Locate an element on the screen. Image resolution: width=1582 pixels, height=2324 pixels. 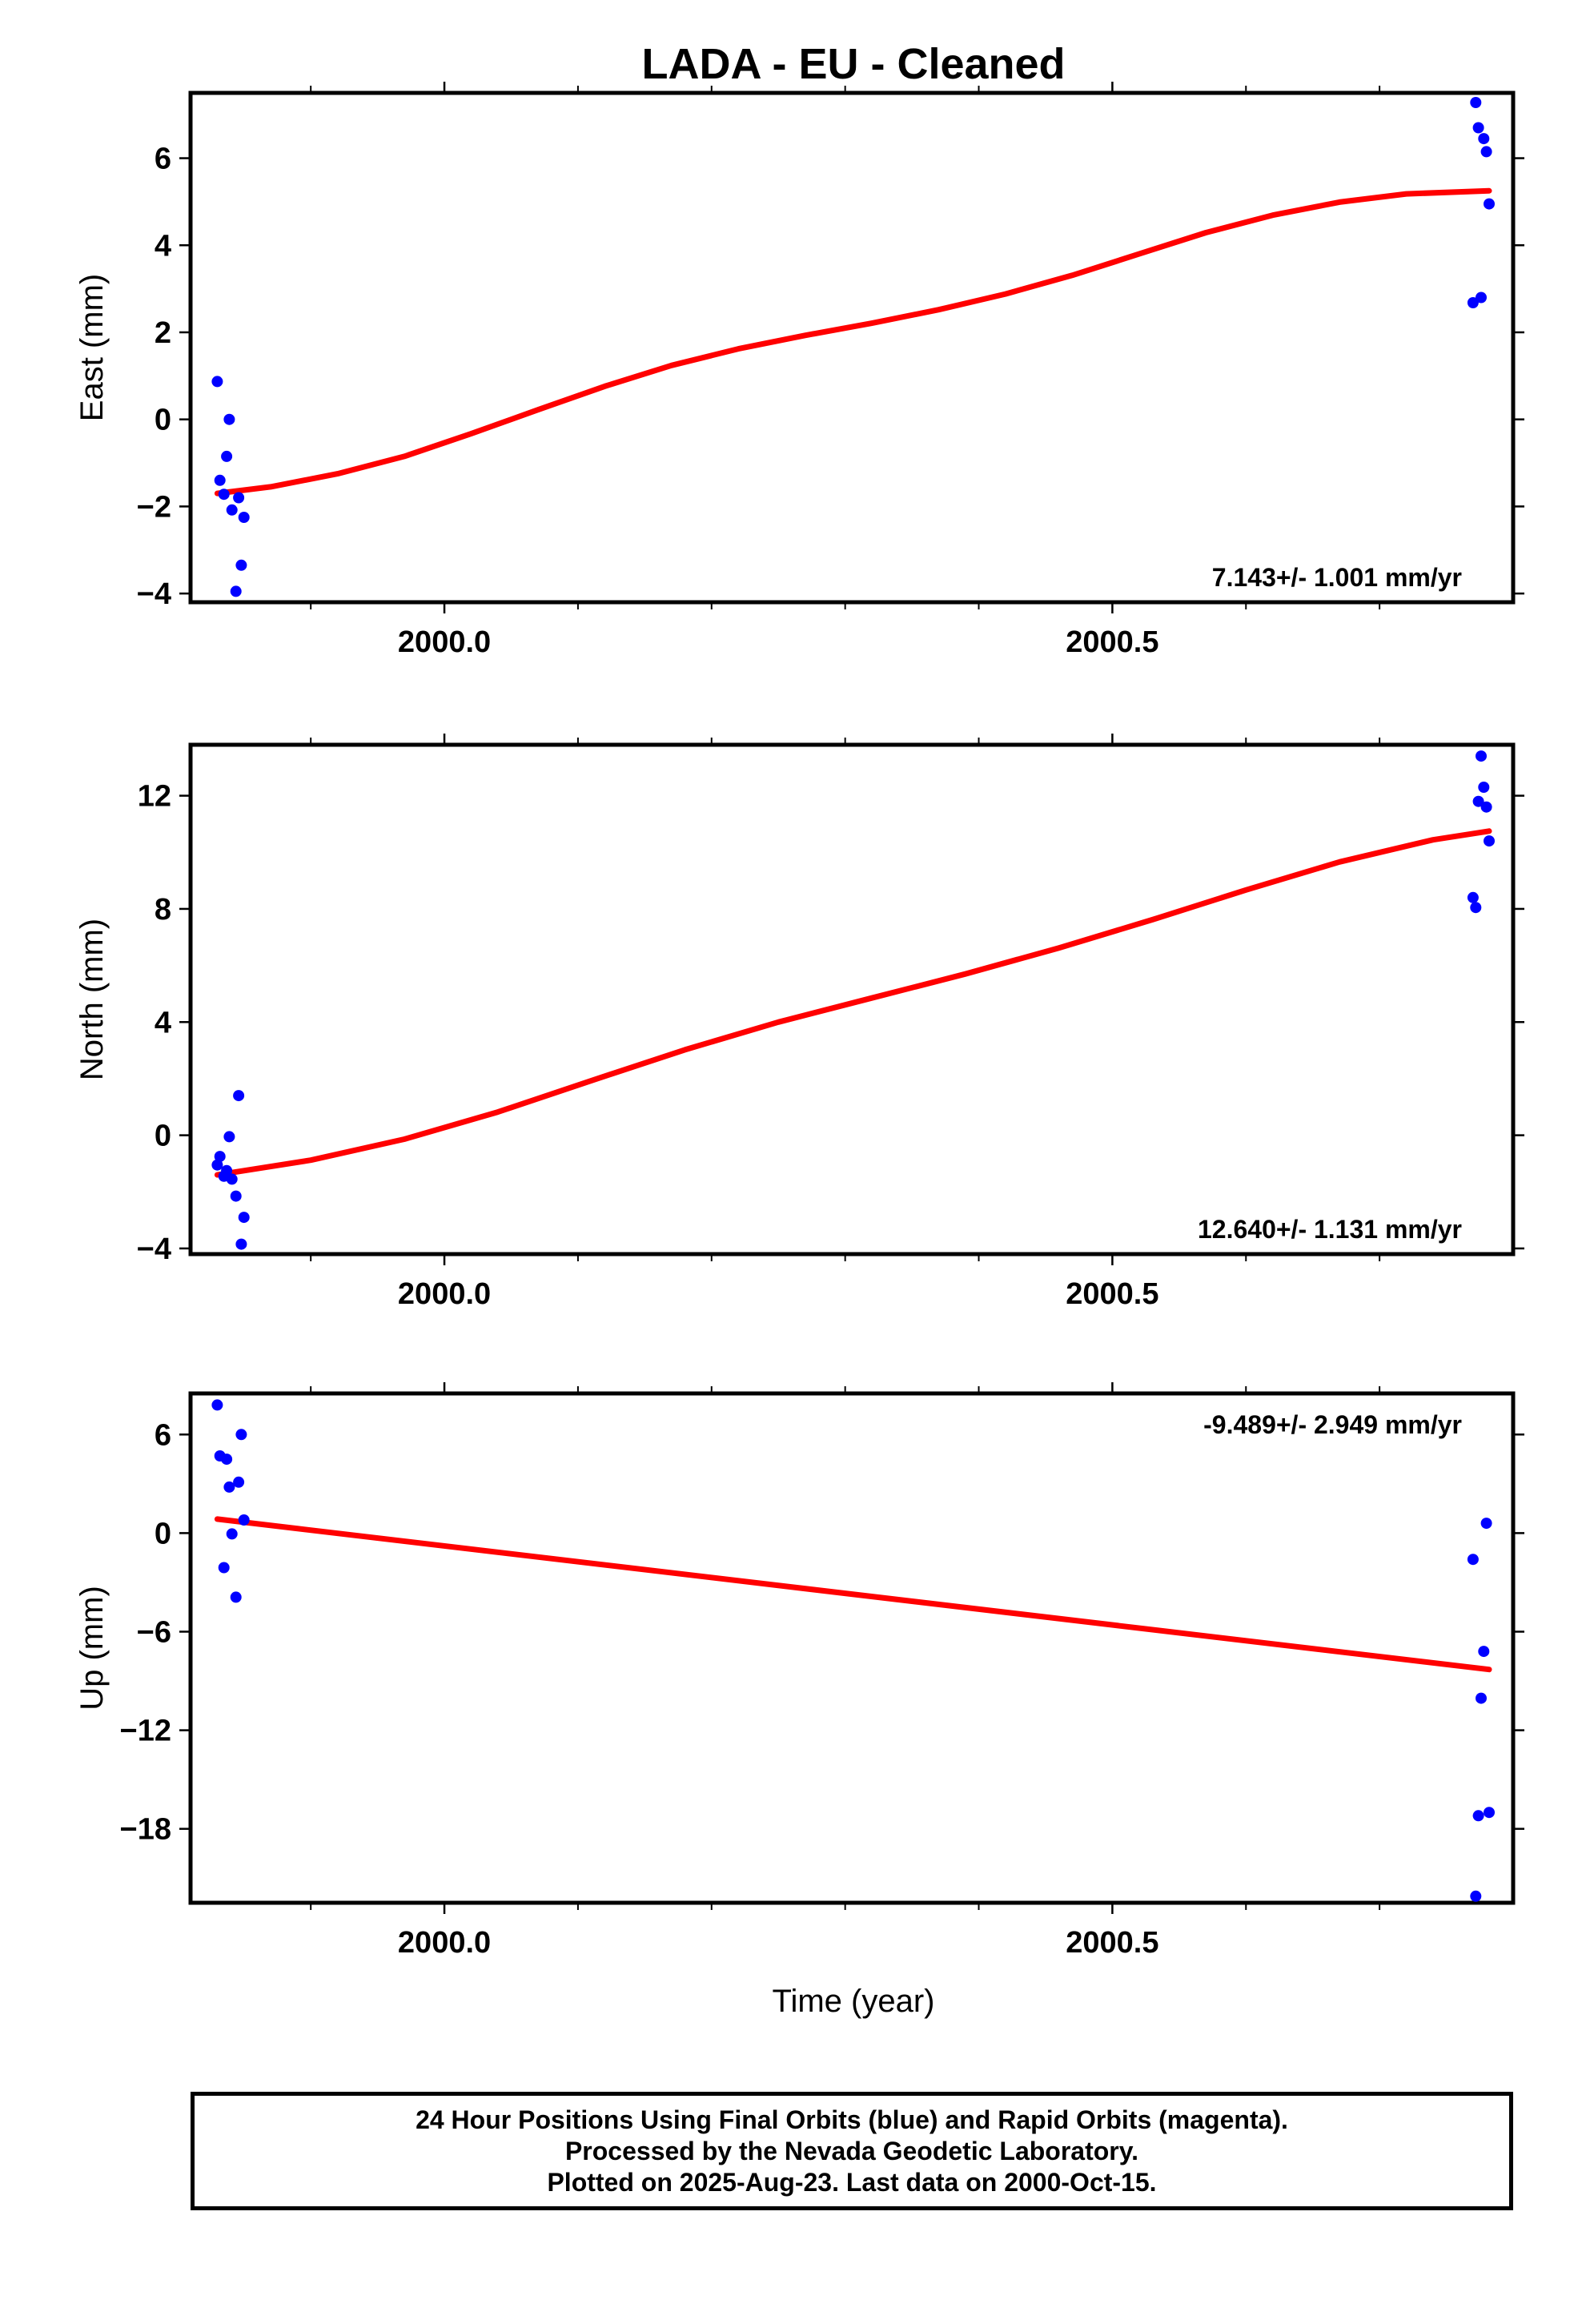
north-trend-line is located at coordinates (853, 1003).